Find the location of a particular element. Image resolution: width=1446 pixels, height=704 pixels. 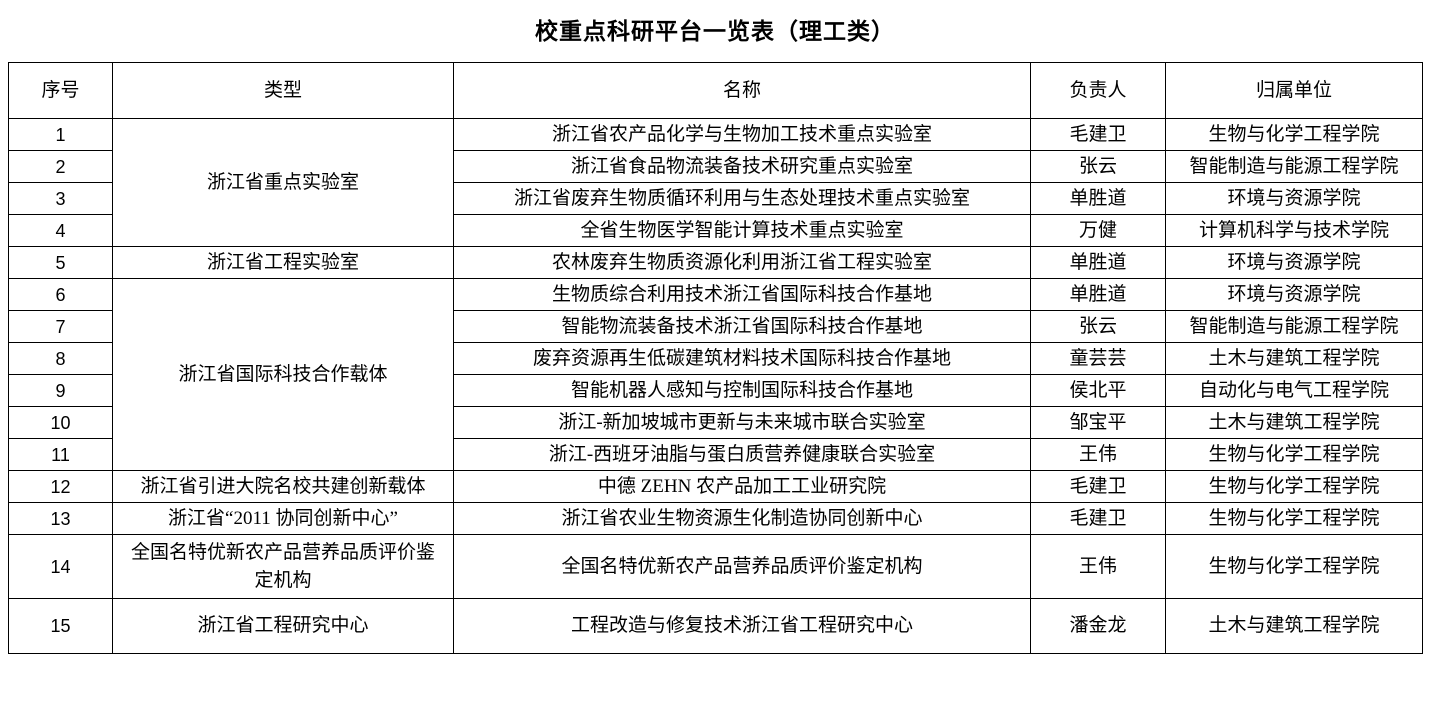

row-no: 8 is located at coordinates (60, 358).